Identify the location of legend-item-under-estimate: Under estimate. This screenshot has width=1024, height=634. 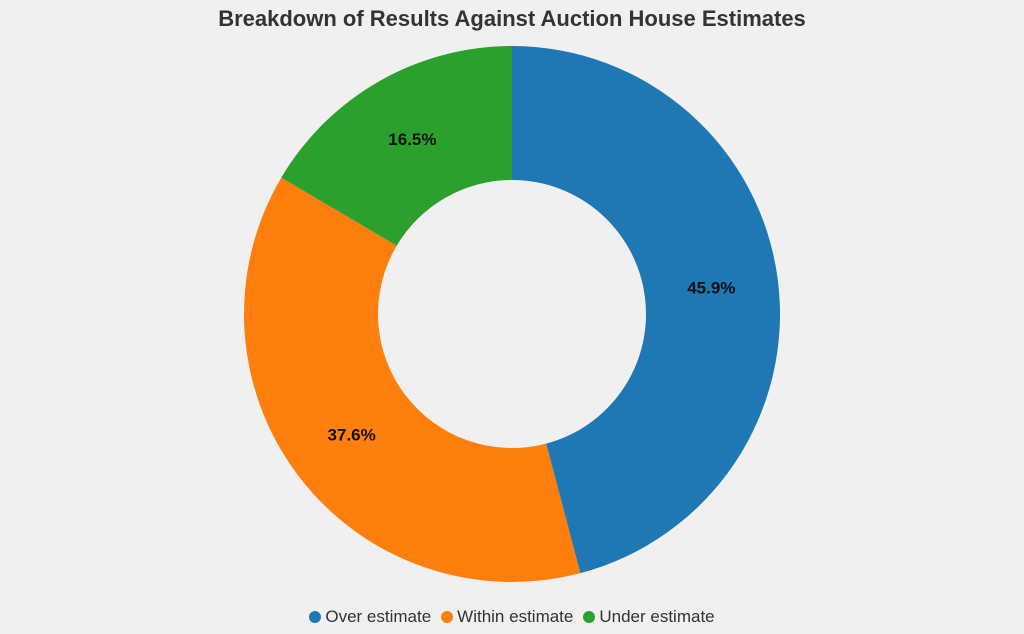
(649, 617).